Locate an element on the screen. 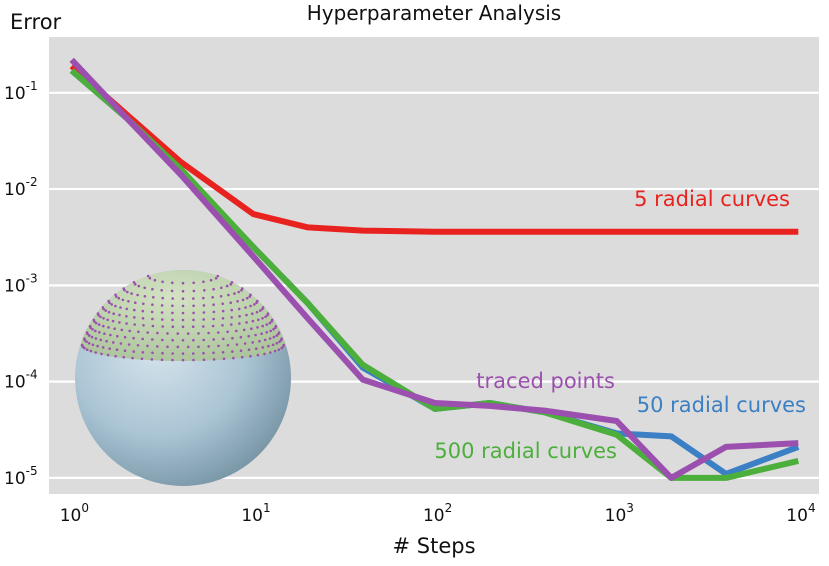 The width and height of the screenshot is (829, 566). y-tick-label: 10⁻⁵ is located at coordinates (21, 476).